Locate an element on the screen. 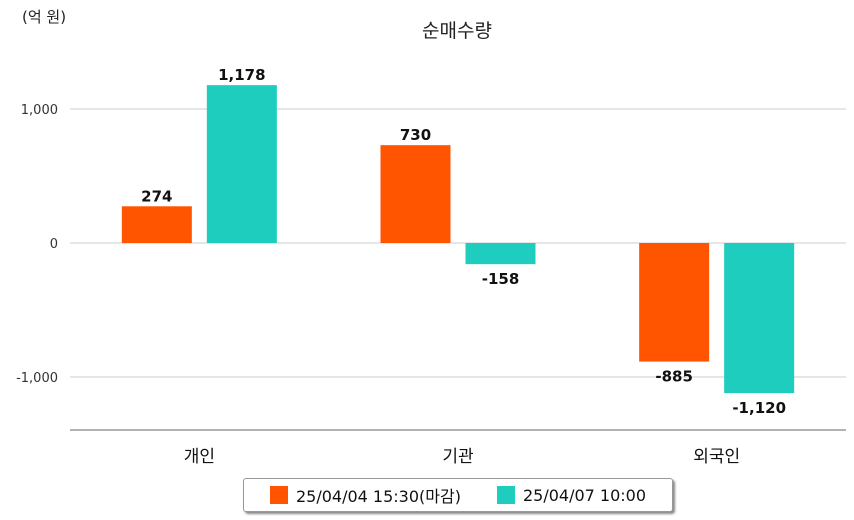 The width and height of the screenshot is (854, 520). legend-item-series-2: 25/04/07 10:00 is located at coordinates (571, 495).